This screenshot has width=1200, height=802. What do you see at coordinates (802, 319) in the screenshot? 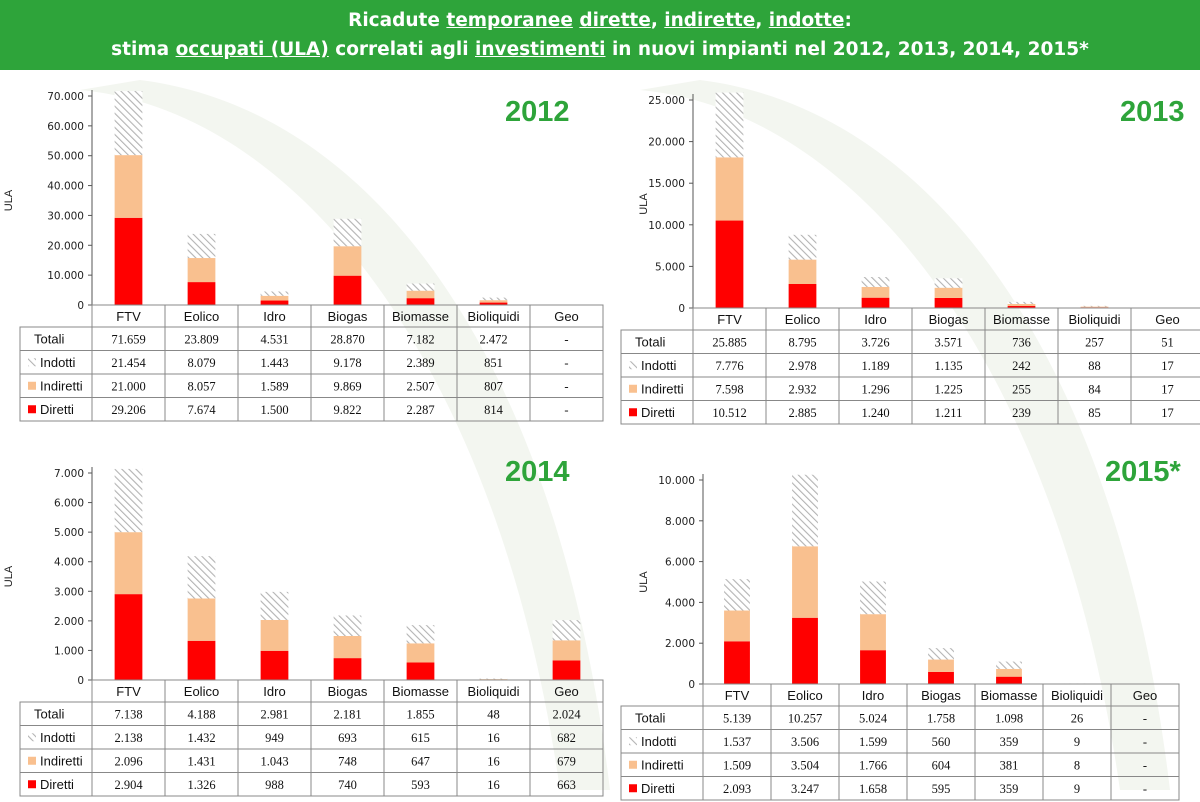
I see `category-label: Eolico` at bounding box center [802, 319].